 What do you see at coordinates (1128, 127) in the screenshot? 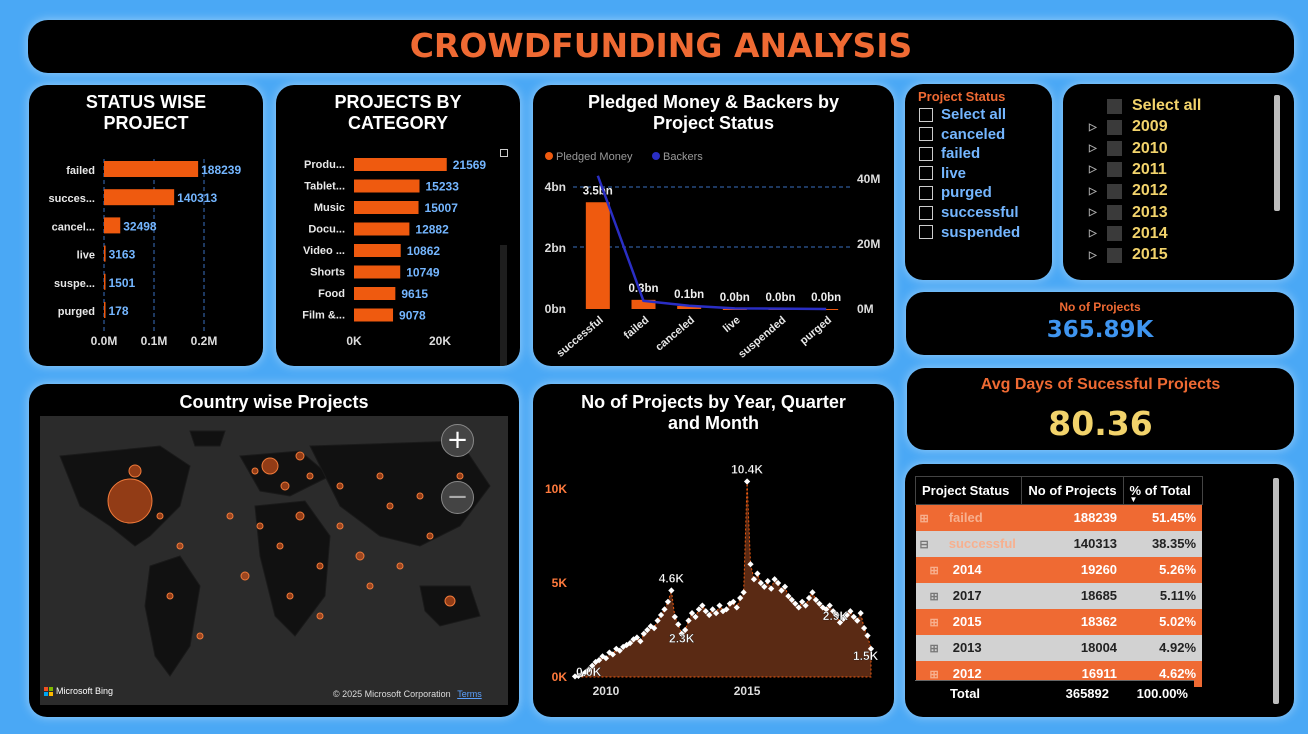
I see `year-slicer-option: ▷ 2009` at bounding box center [1128, 127].